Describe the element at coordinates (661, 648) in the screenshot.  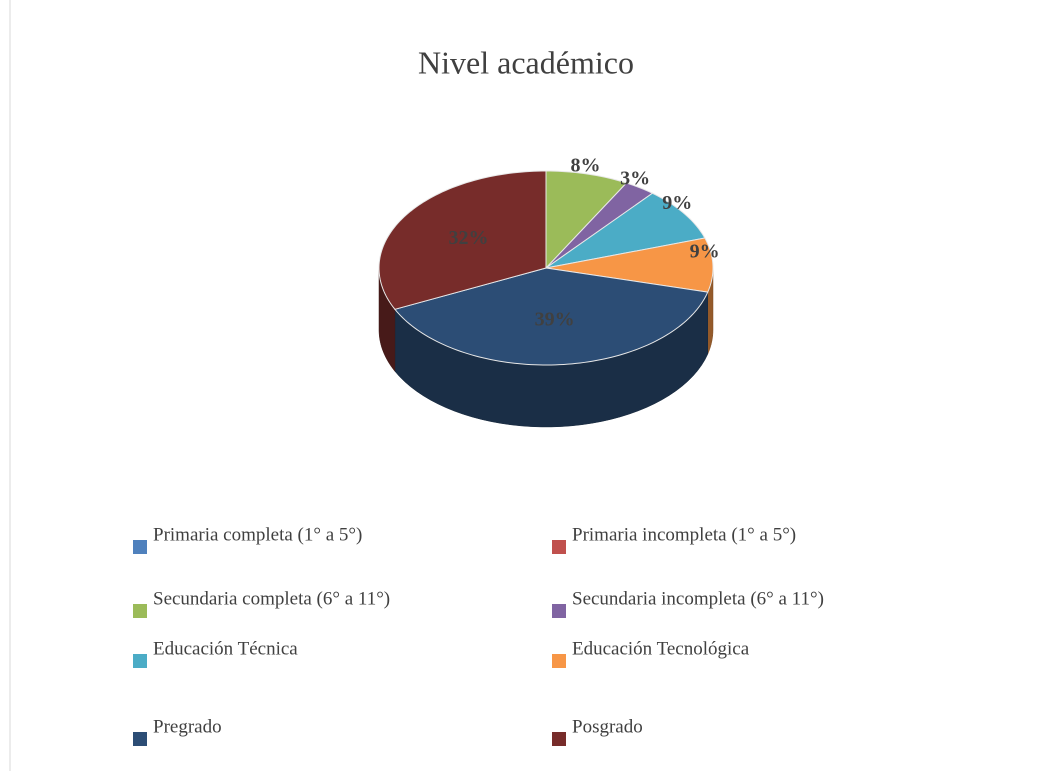
I see `legend-label: Educación Tecnológica` at that location.